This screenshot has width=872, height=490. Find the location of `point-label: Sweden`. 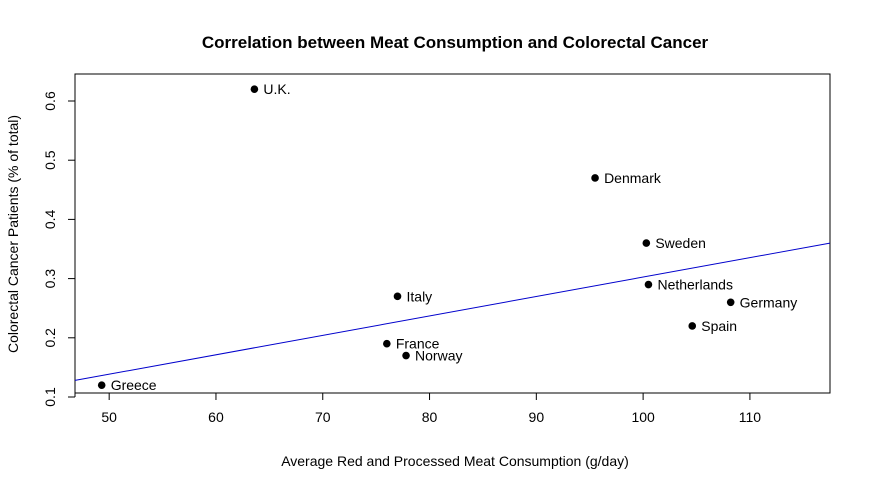

point-label: Sweden is located at coordinates (680, 243).